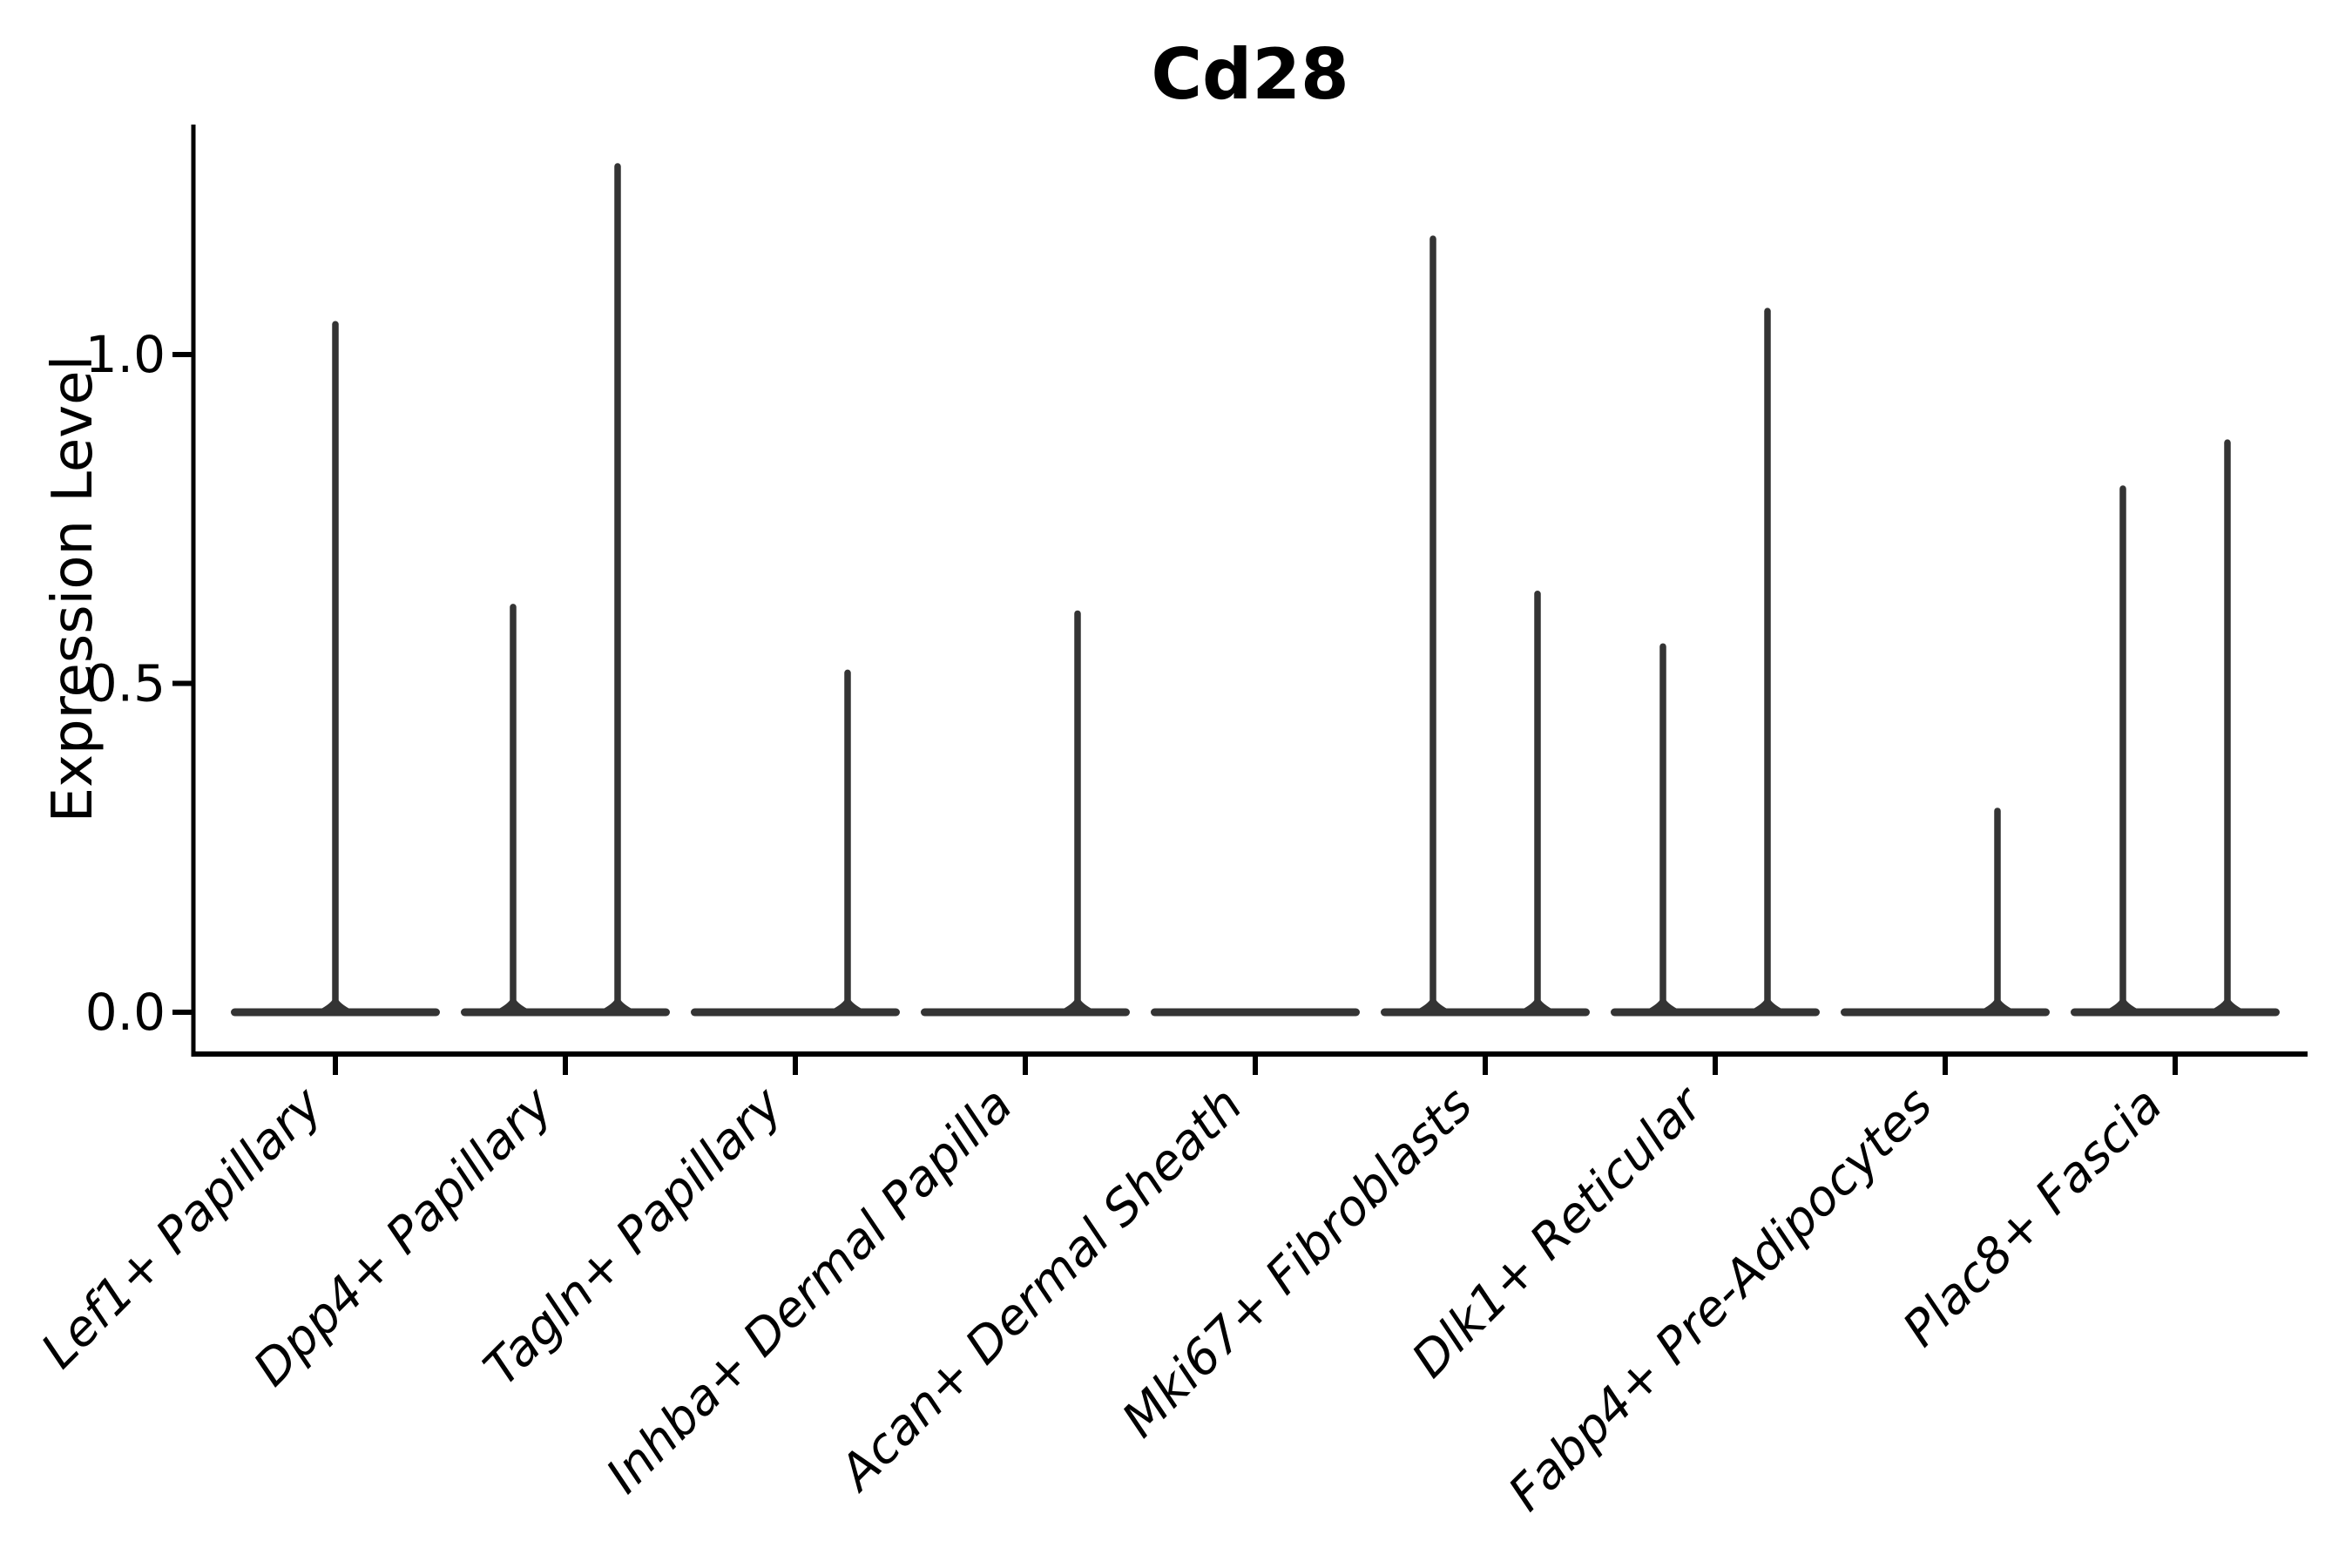  I want to click on y-axis-label: Expression Level, so click(73, 589).